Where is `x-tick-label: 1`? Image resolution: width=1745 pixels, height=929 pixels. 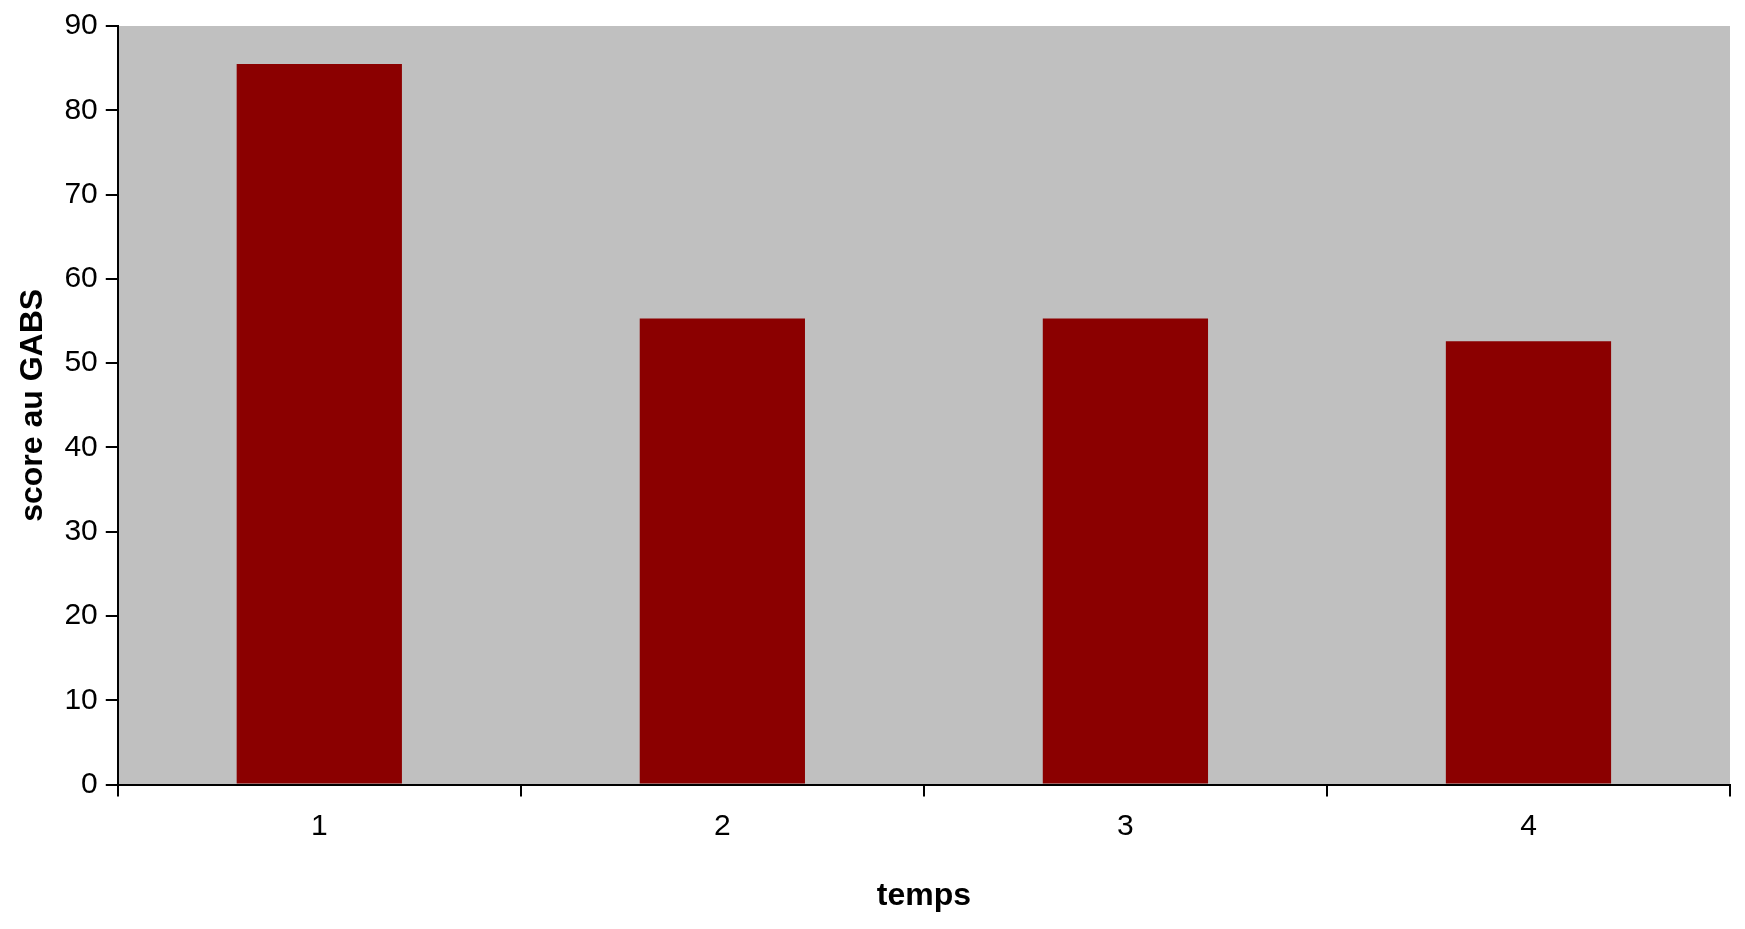
x-tick-label: 1 is located at coordinates (319, 824).